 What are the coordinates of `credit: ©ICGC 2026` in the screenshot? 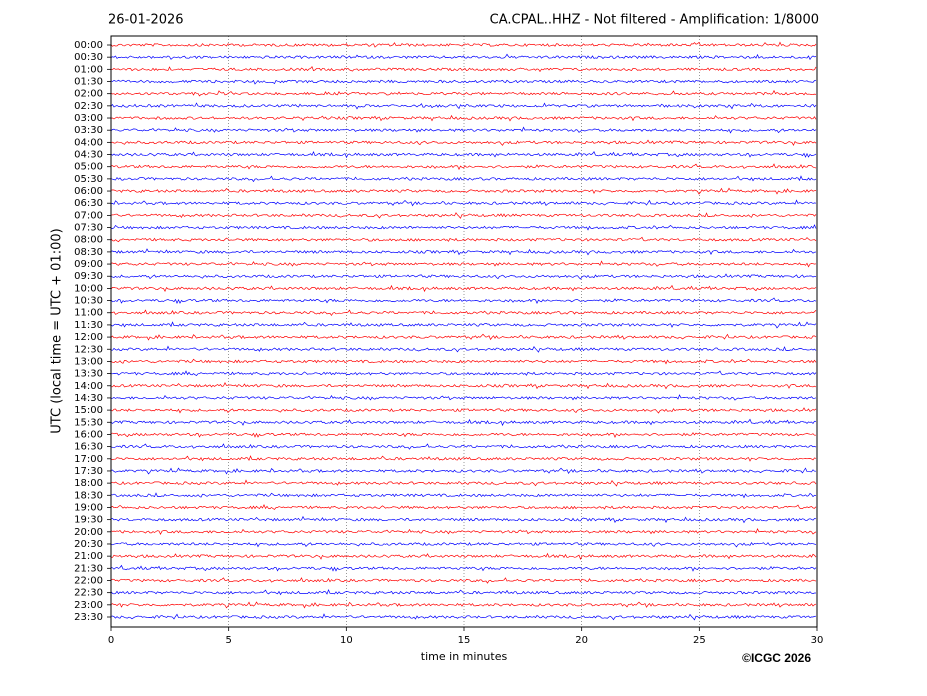 It's located at (776, 658).